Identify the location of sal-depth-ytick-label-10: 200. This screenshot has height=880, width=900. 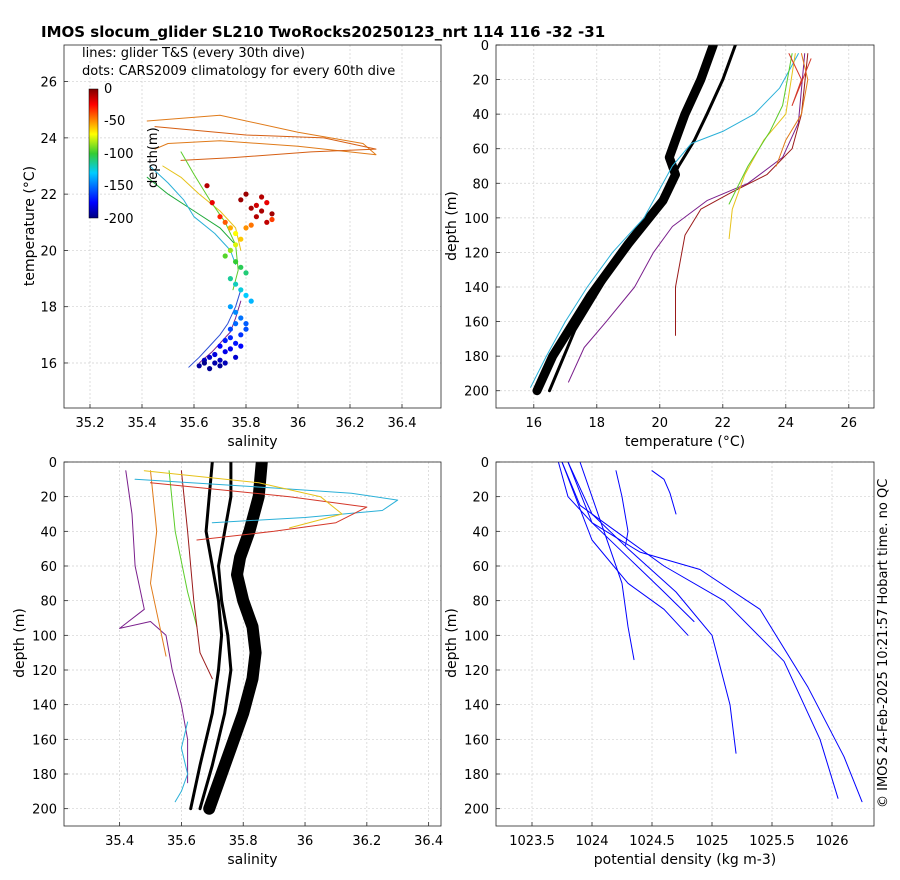
(44, 810).